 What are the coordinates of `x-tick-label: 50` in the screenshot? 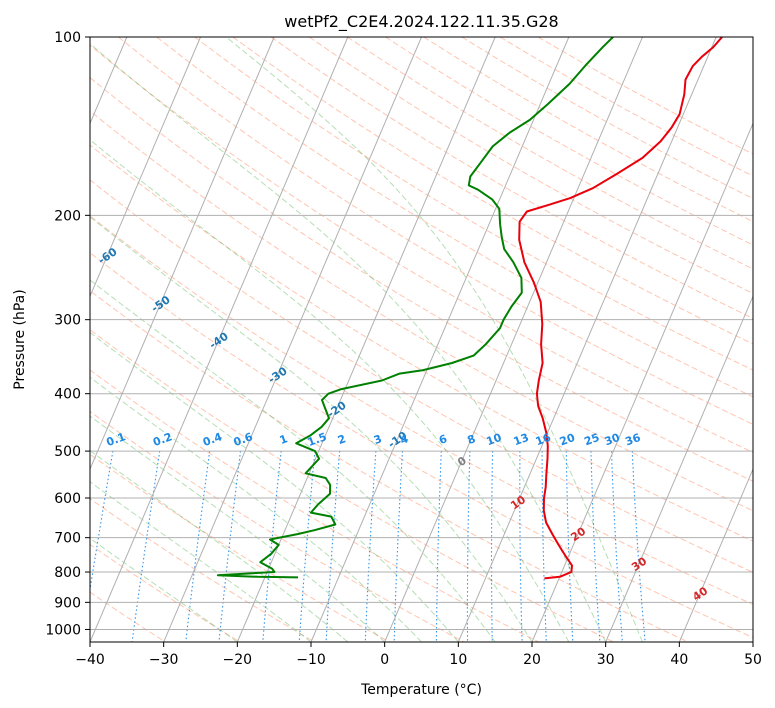 It's located at (753, 660).